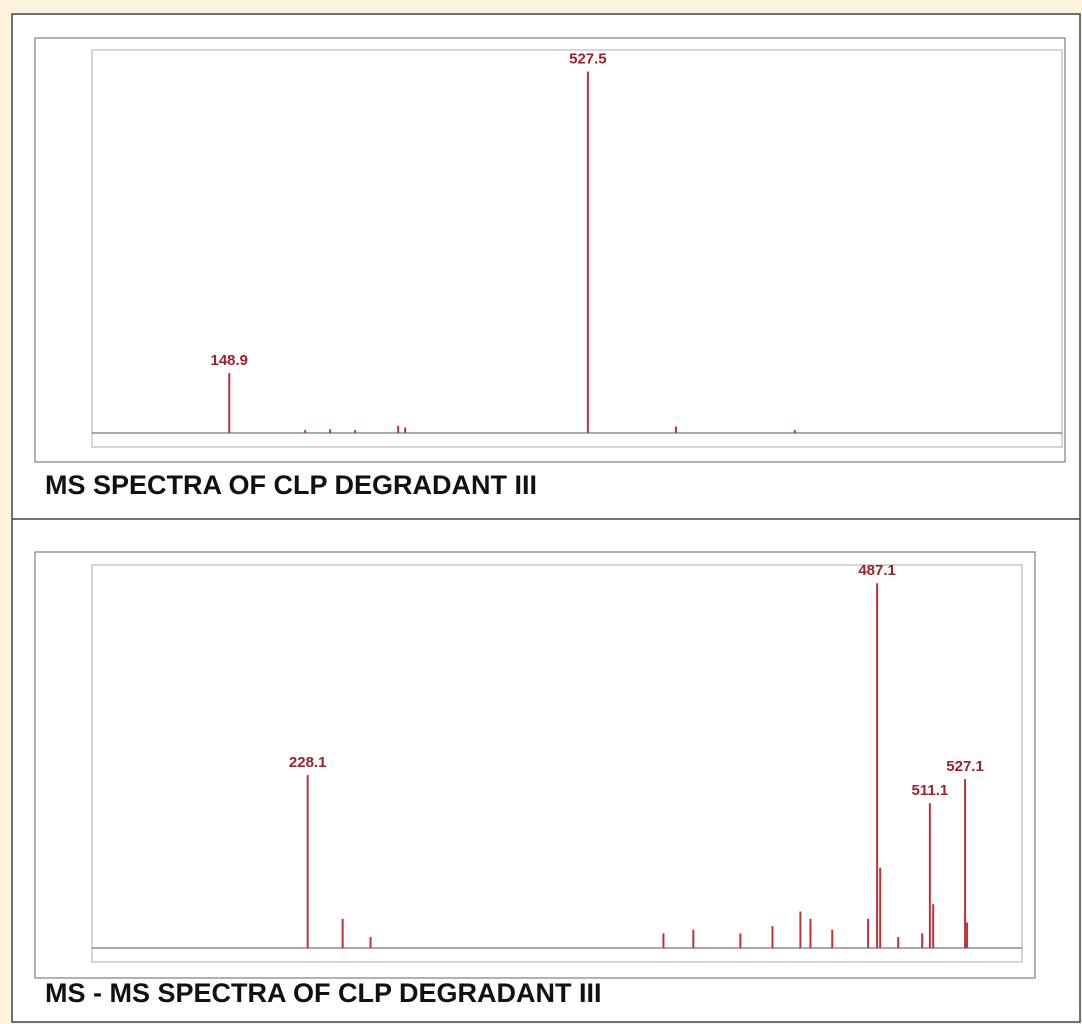  Describe the element at coordinates (588, 59) in the screenshot. I see `peak-label: 527.5` at that location.